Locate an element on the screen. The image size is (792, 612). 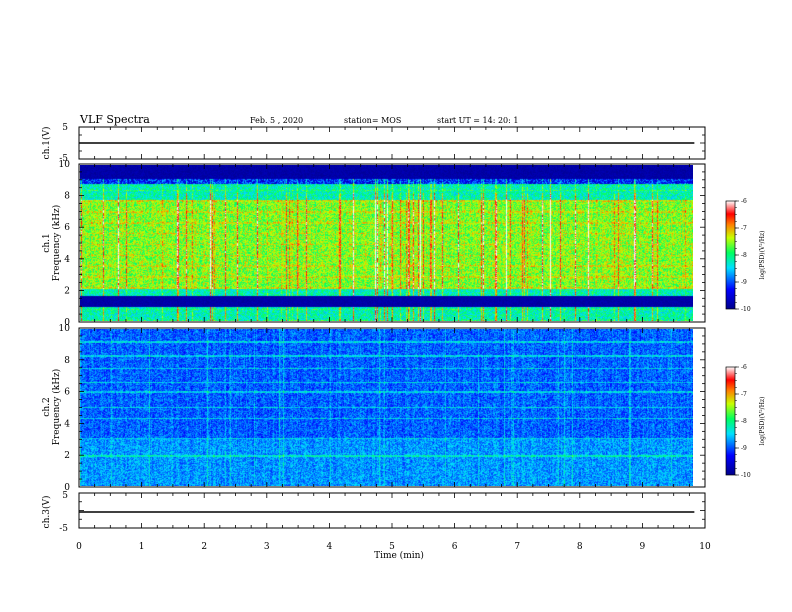
ch3-voltage-panel: 5 -5 ch.3(V) is located at coordinates (373, 512).